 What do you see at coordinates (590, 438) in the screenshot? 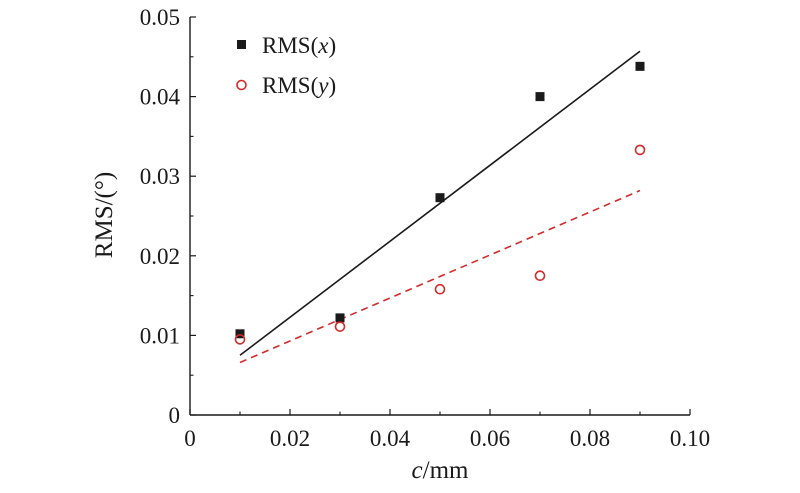
I see `x-tick-label: 0.08` at bounding box center [590, 438].